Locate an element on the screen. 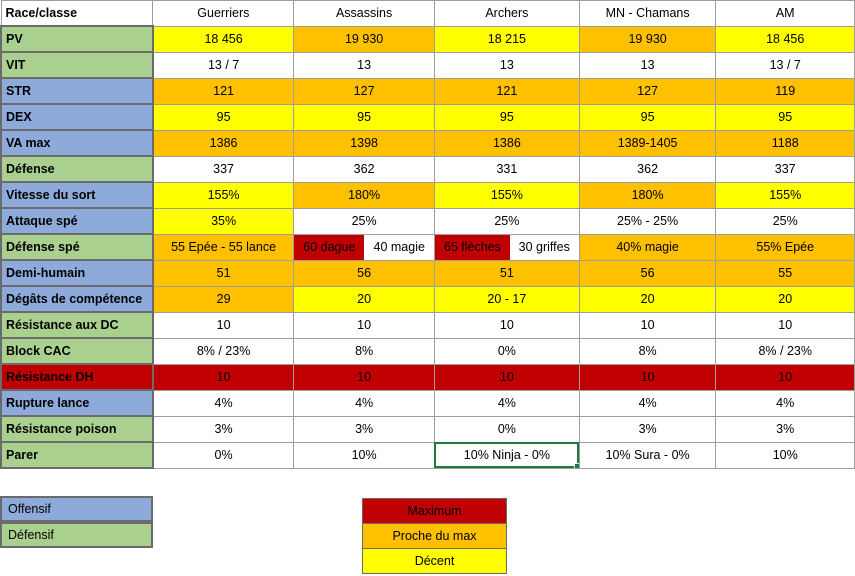 Image resolution: width=855 pixels, height=576 pixels. column-header-am: AM is located at coordinates (785, 13).